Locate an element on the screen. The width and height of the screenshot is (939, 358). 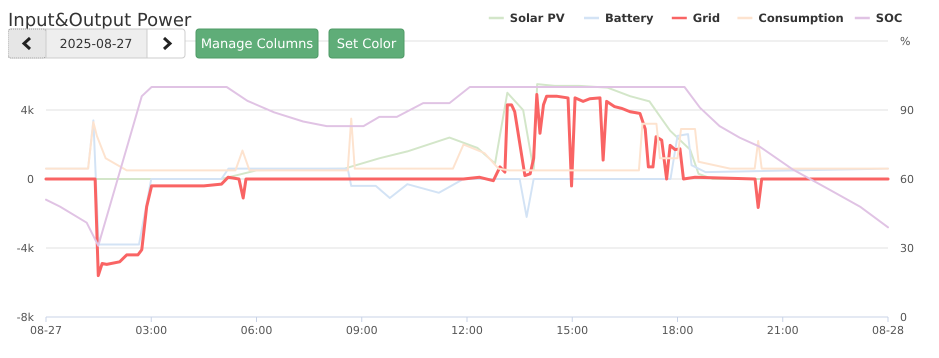
y-tick-label: 0 is located at coordinates (30, 179).